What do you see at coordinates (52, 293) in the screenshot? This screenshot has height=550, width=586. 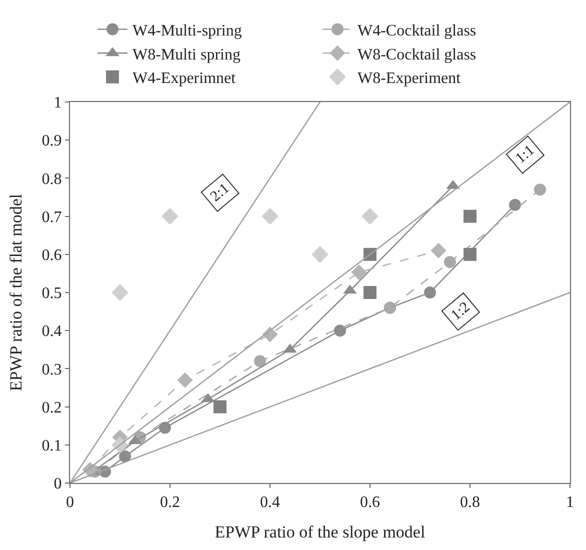 I see `y-tick-label: 0.5` at bounding box center [52, 293].